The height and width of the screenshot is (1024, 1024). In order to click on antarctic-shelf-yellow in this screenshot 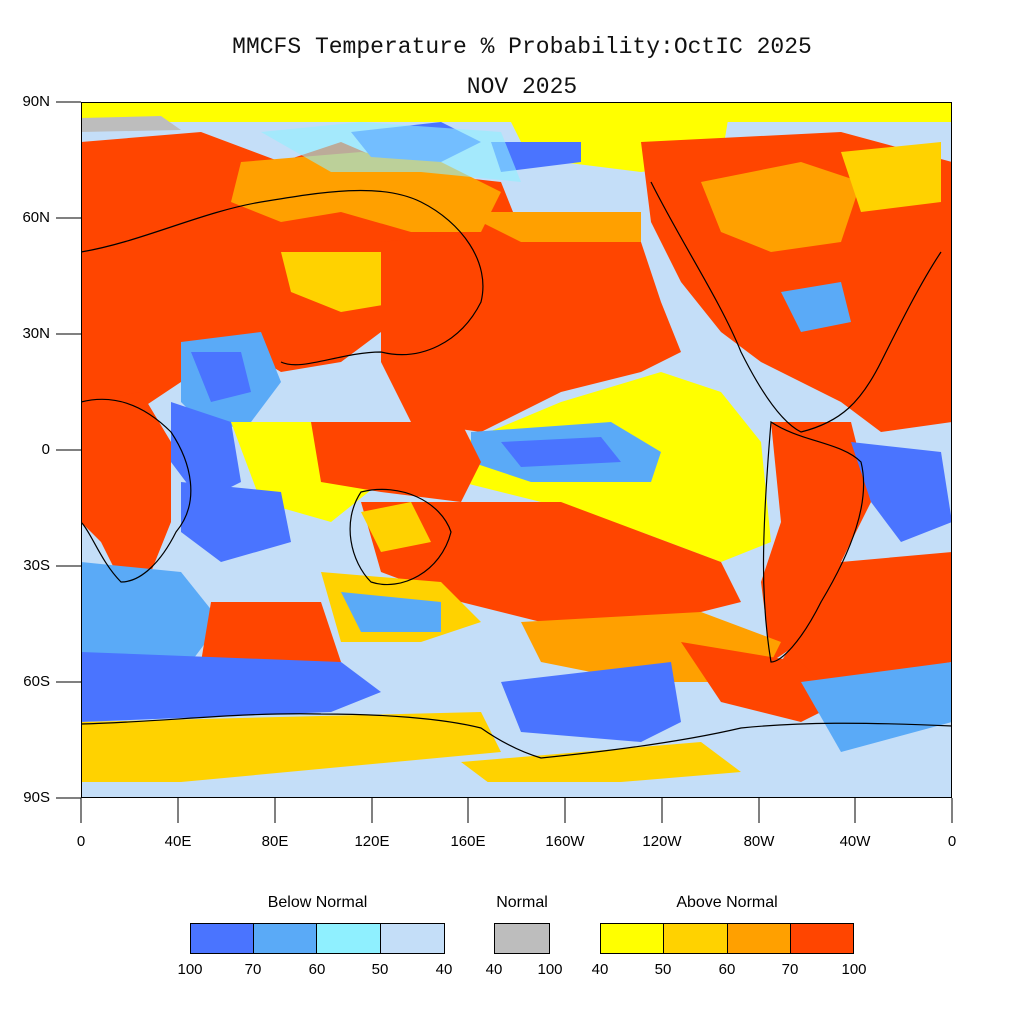, I will do `click(291, 747)`.